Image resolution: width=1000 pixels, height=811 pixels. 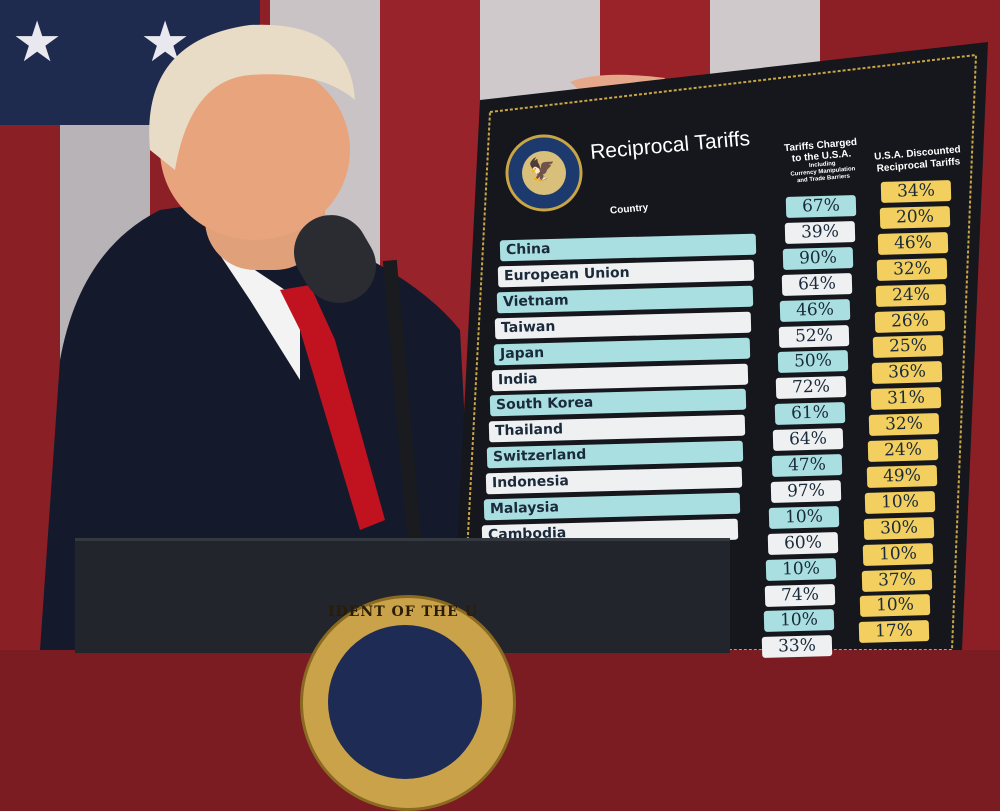 What do you see at coordinates (812, 362) in the screenshot?
I see `charged-value: 50%` at bounding box center [812, 362].